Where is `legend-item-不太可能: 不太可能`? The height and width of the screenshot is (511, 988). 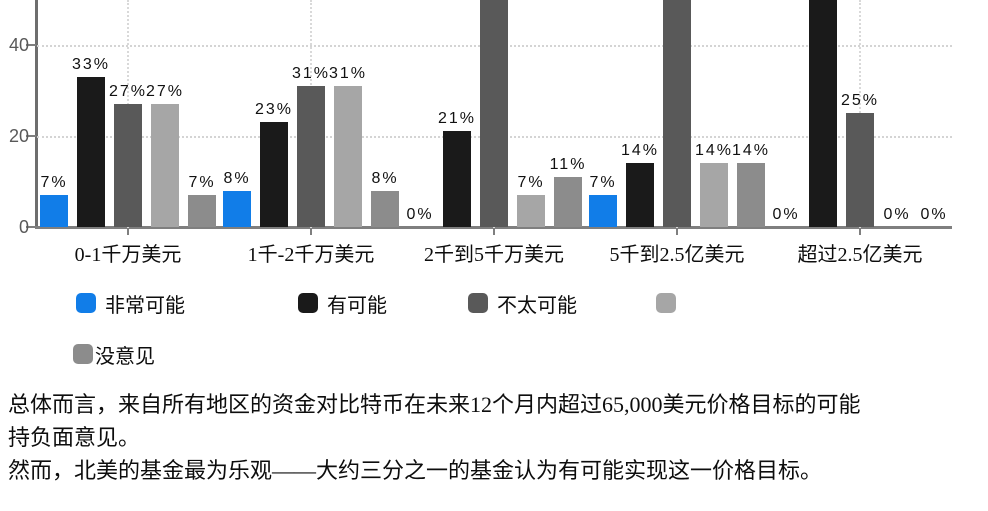
legend-item-不太可能: 不太可能 is located at coordinates (522, 304).